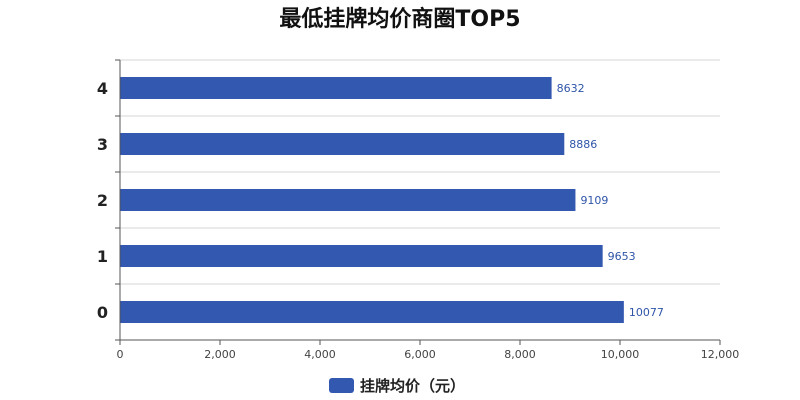 This screenshot has height=400, width=800. I want to click on y-tick-label: 3, so click(102, 144).